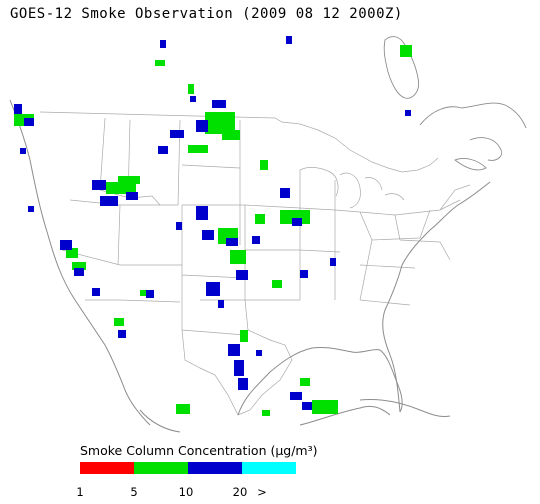  I want to click on canada-coast, so click(401, 67).